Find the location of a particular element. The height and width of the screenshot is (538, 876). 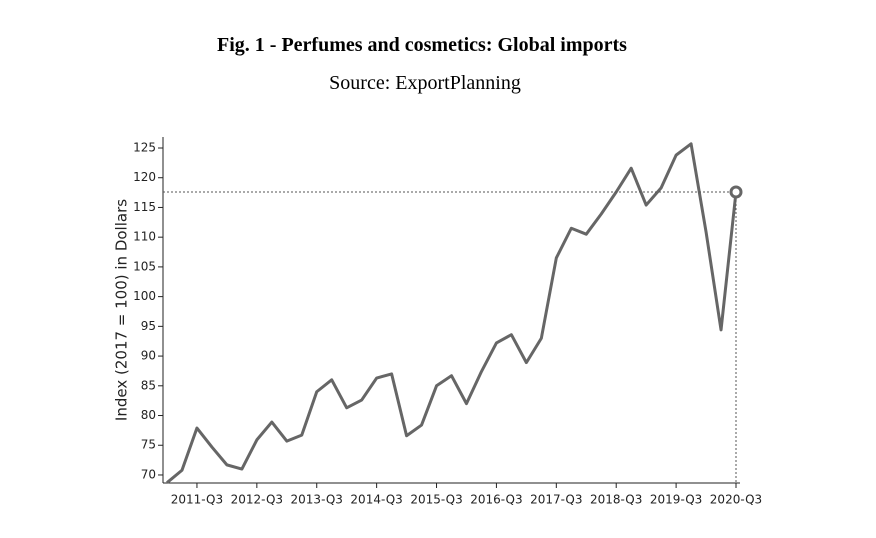

x-tick-label: 2016-Q3 is located at coordinates (496, 500).